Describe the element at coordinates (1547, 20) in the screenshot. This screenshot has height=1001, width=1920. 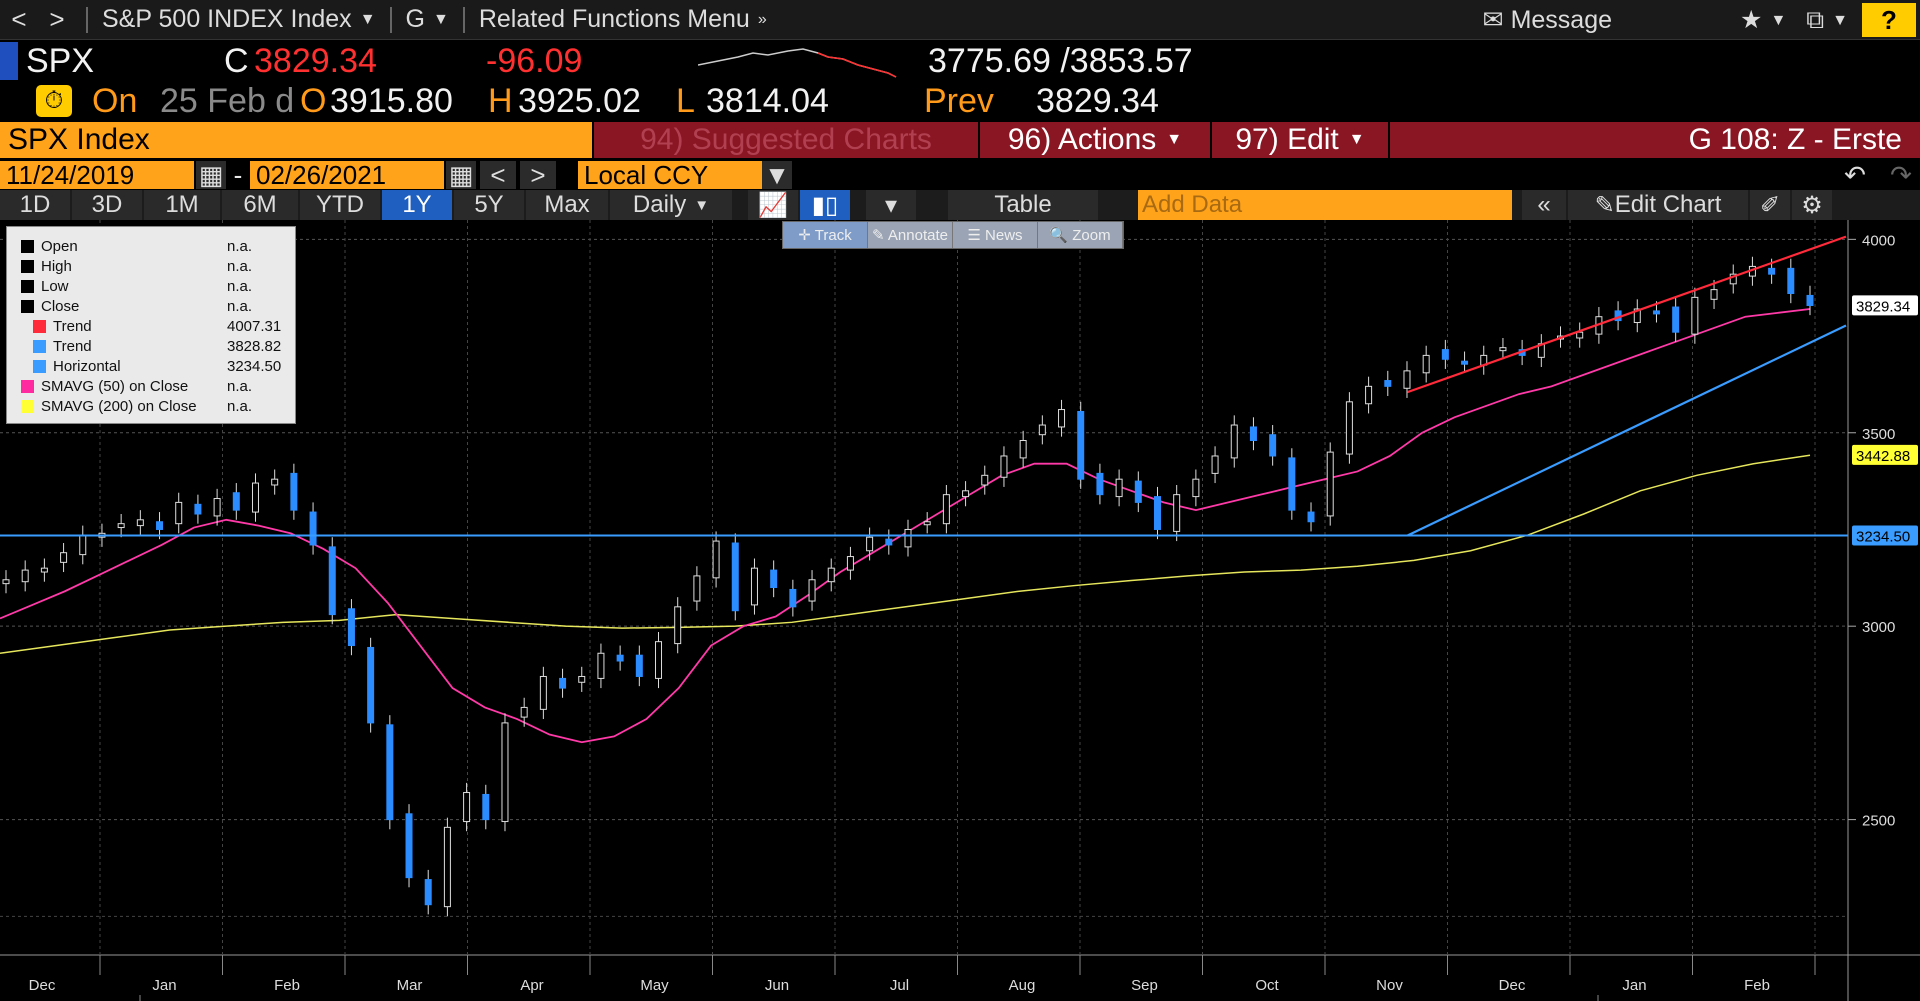
I see `message-button: ✉ Message` at that location.